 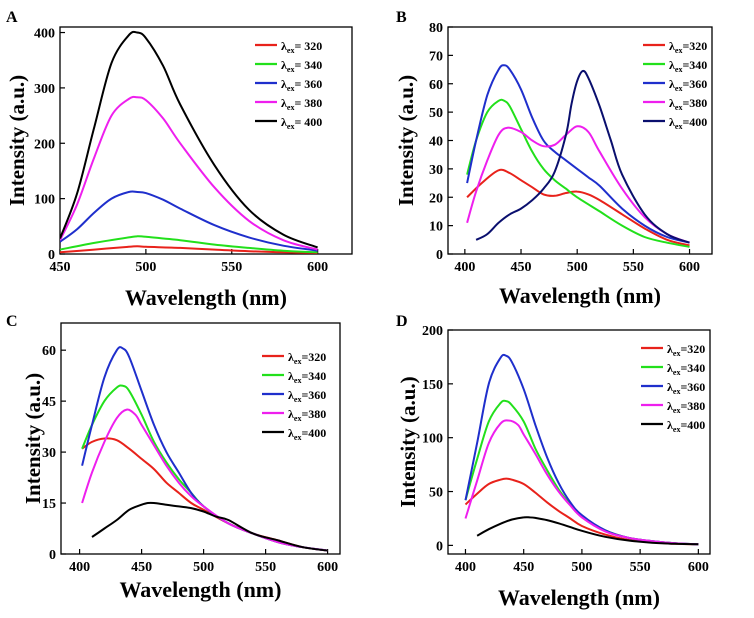 What do you see at coordinates (436, 56) in the screenshot?
I see `y-tick-label: 70` at bounding box center [436, 56].